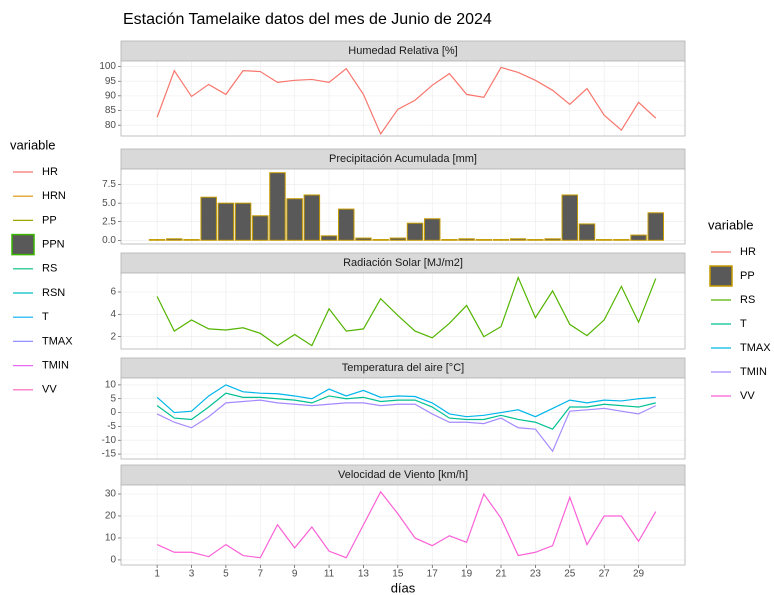 The width and height of the screenshot is (774, 595). Describe the element at coordinates (113, 292) in the screenshot. I see `y-tick-label: 6` at that location.